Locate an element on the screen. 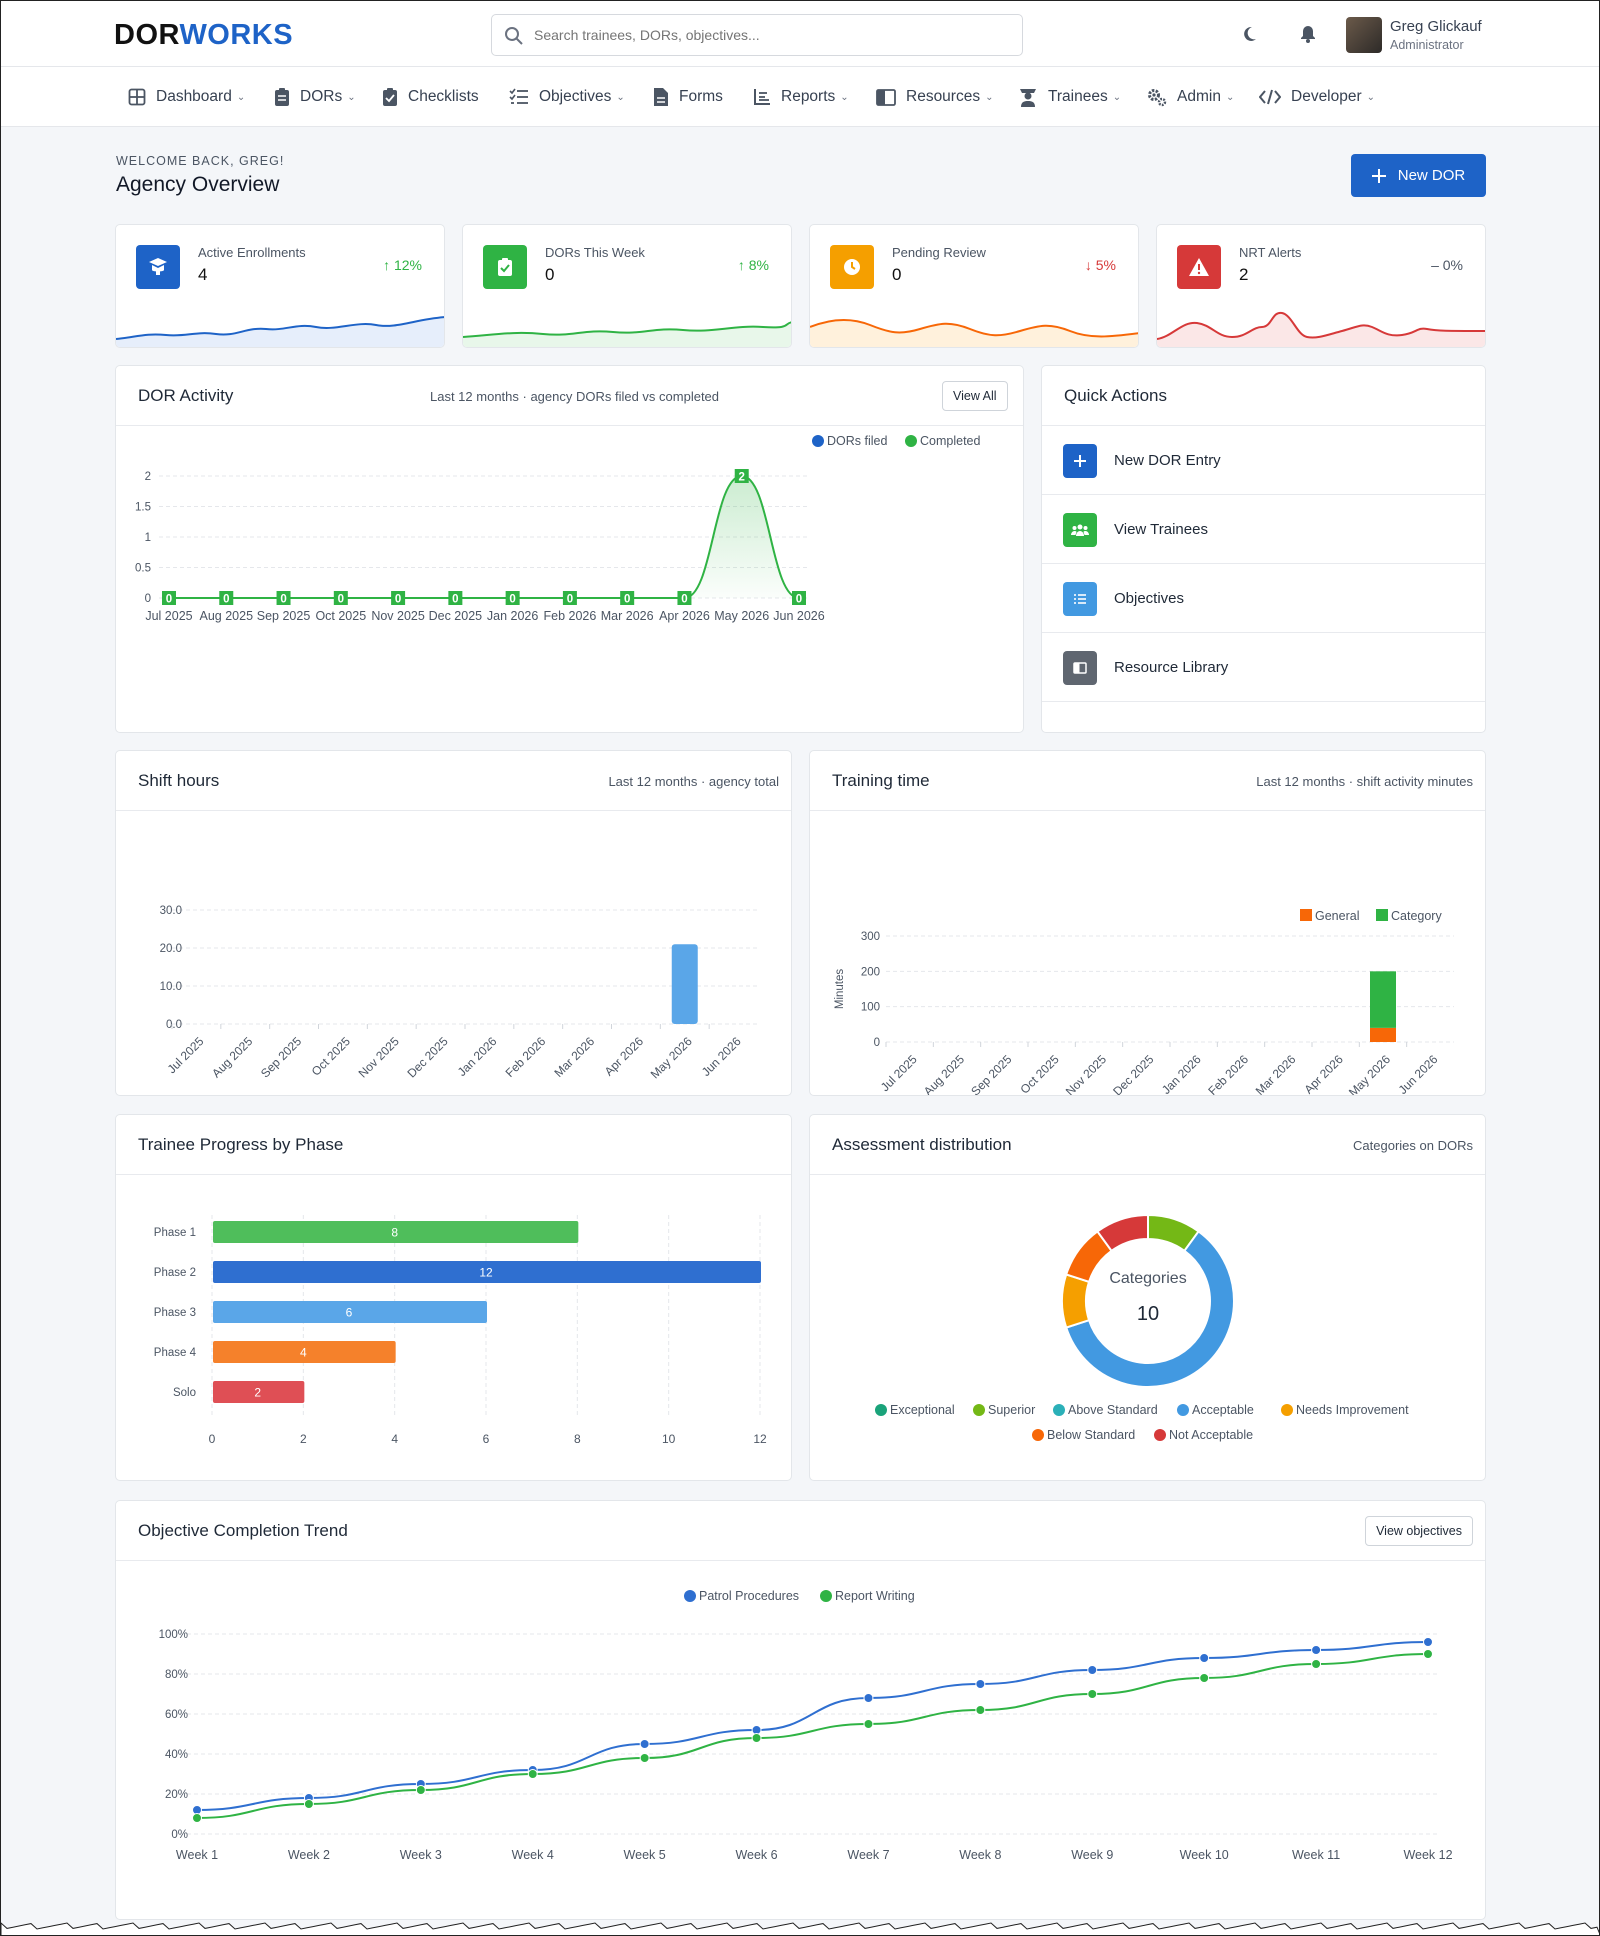  view-objectives-button: View objectives is located at coordinates (1419, 1531).